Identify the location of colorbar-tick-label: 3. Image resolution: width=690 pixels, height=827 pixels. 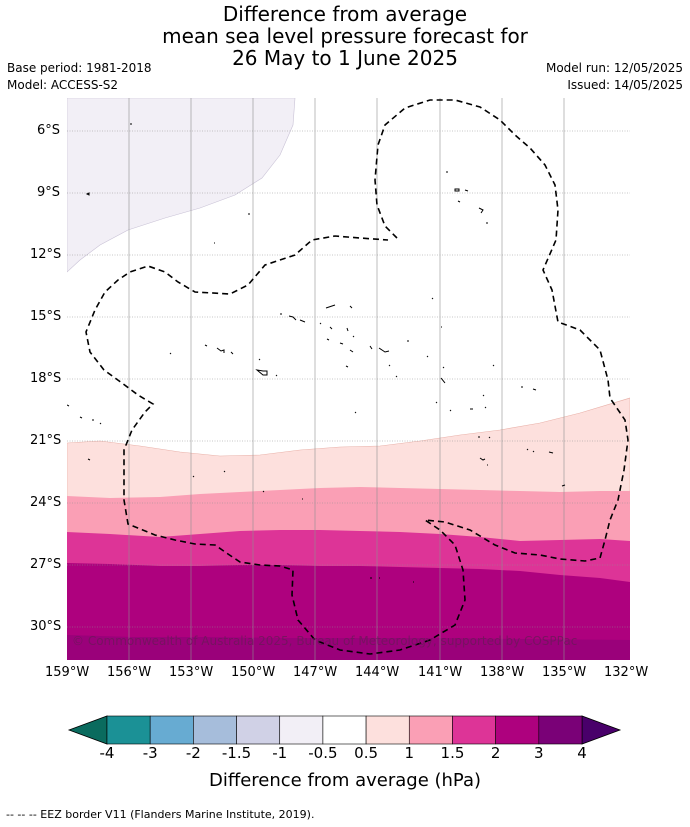
(539, 753).